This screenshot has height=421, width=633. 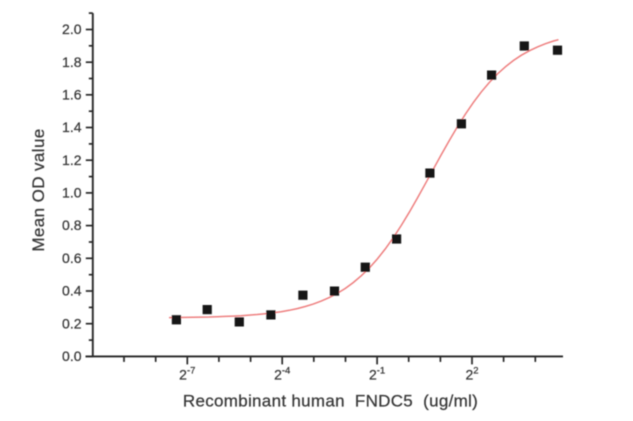 What do you see at coordinates (72, 62) in the screenshot?
I see `svg-text: 1.8` at bounding box center [72, 62].